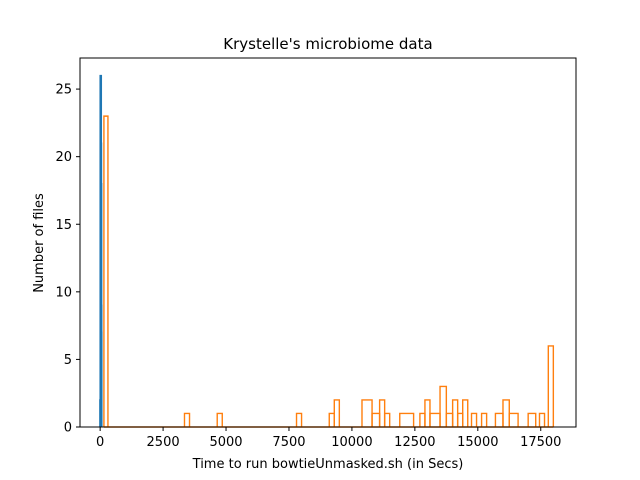 The image size is (640, 480). What do you see at coordinates (225, 442) in the screenshot?
I see `x-tick-label: 5000` at bounding box center [225, 442].